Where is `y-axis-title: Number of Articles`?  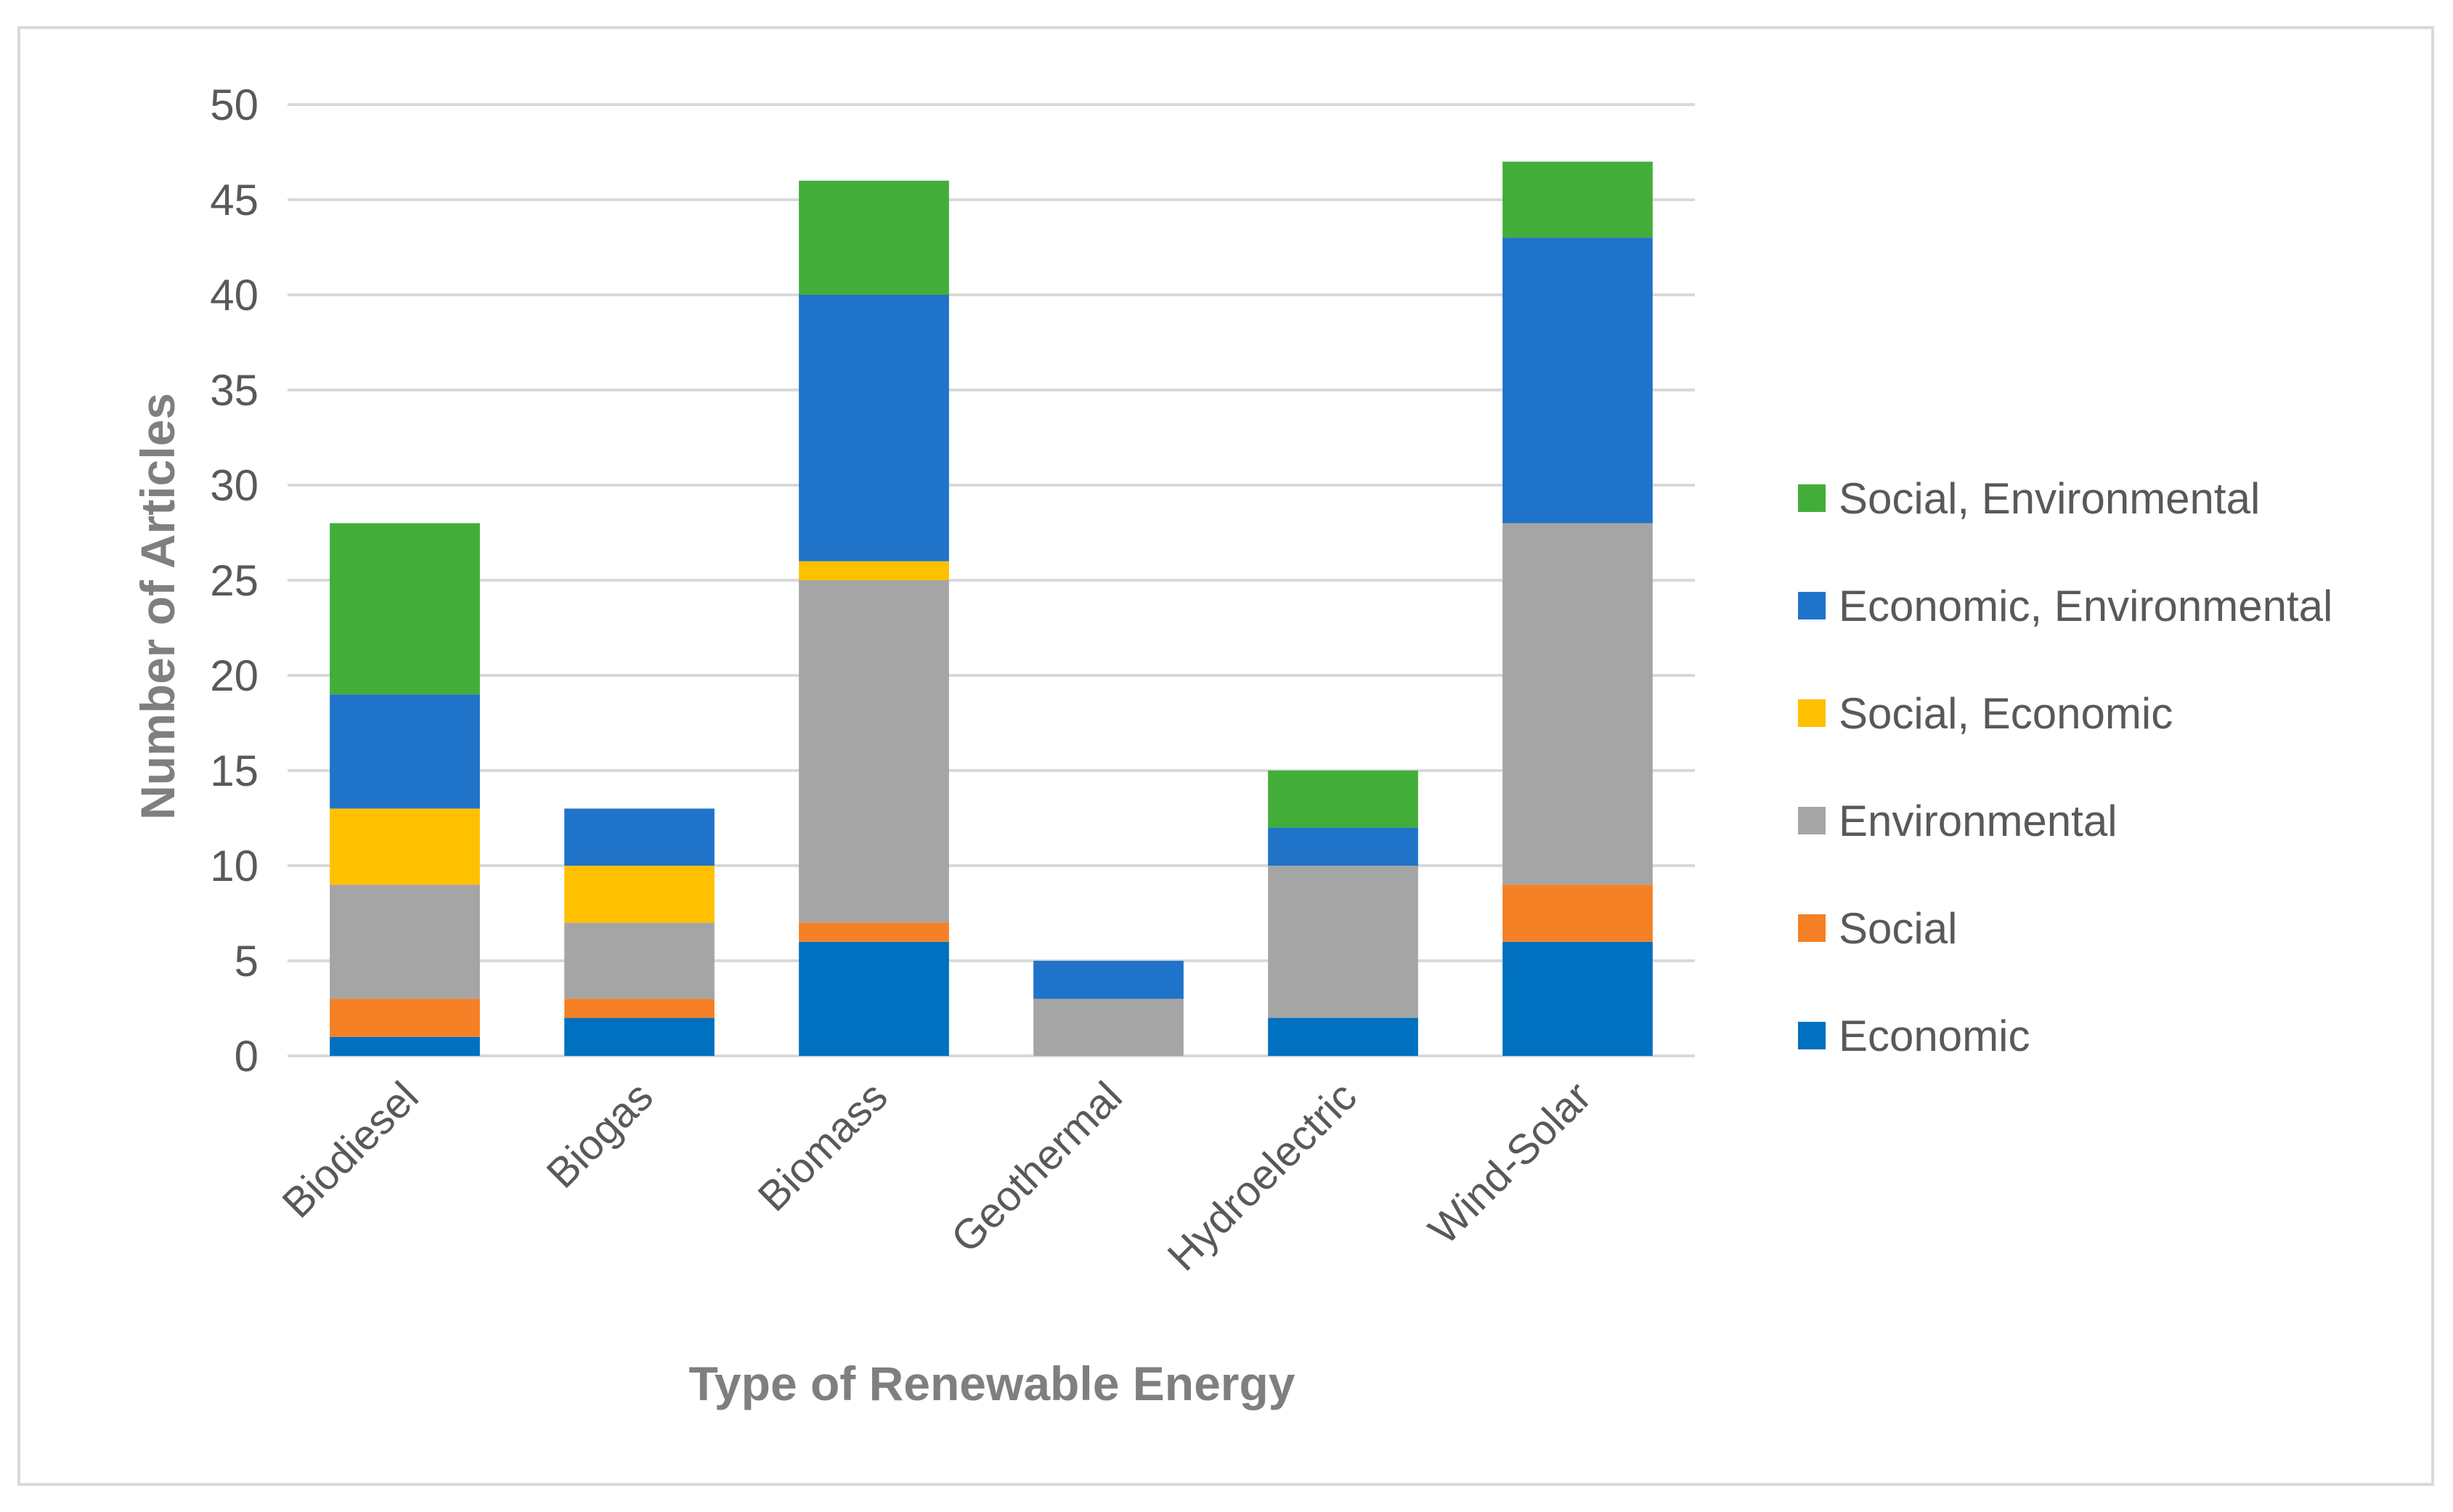
y-axis-title: Number of Articles is located at coordinates (157, 606).